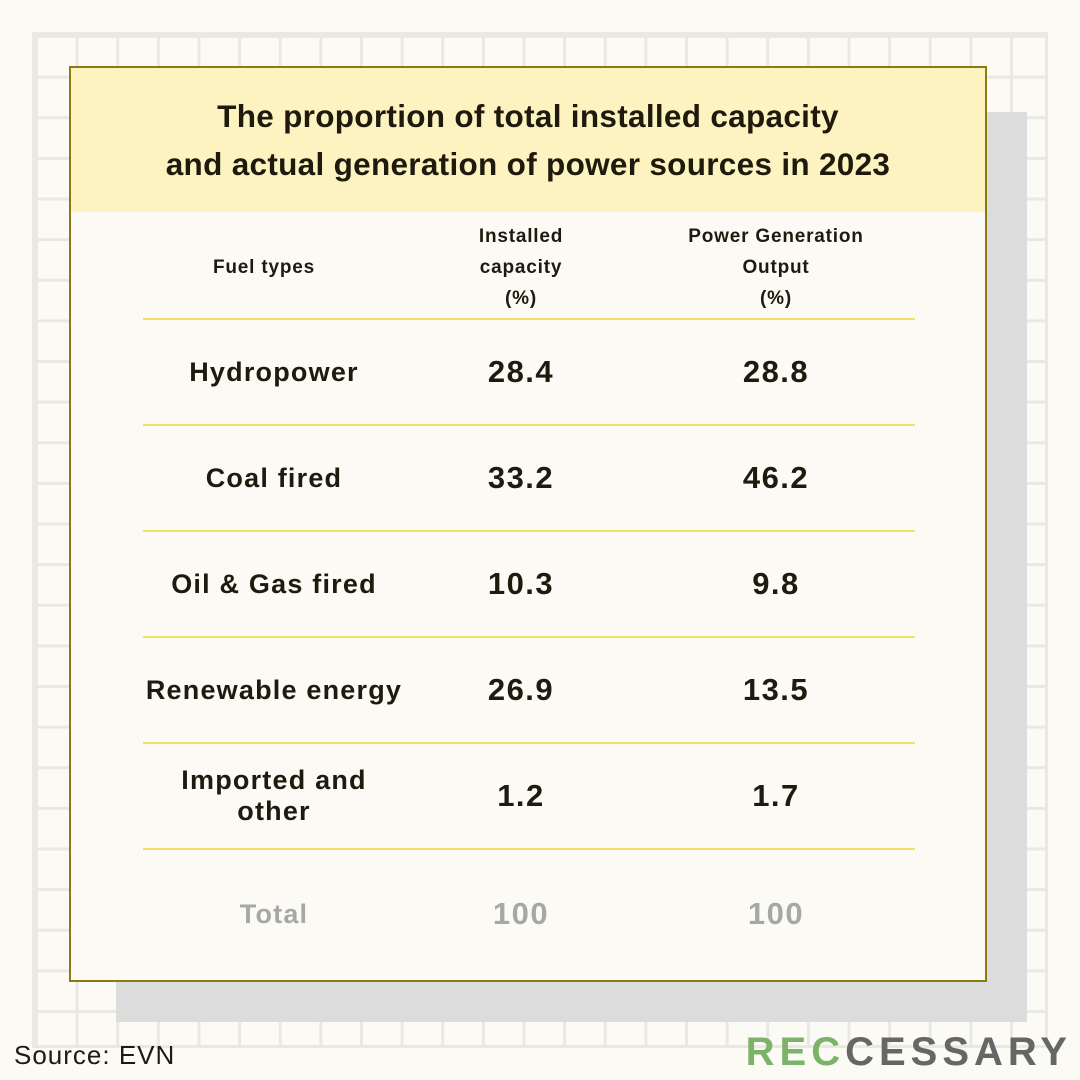  What do you see at coordinates (521, 372) in the screenshot?
I see `installed-value: 28.4` at bounding box center [521, 372].